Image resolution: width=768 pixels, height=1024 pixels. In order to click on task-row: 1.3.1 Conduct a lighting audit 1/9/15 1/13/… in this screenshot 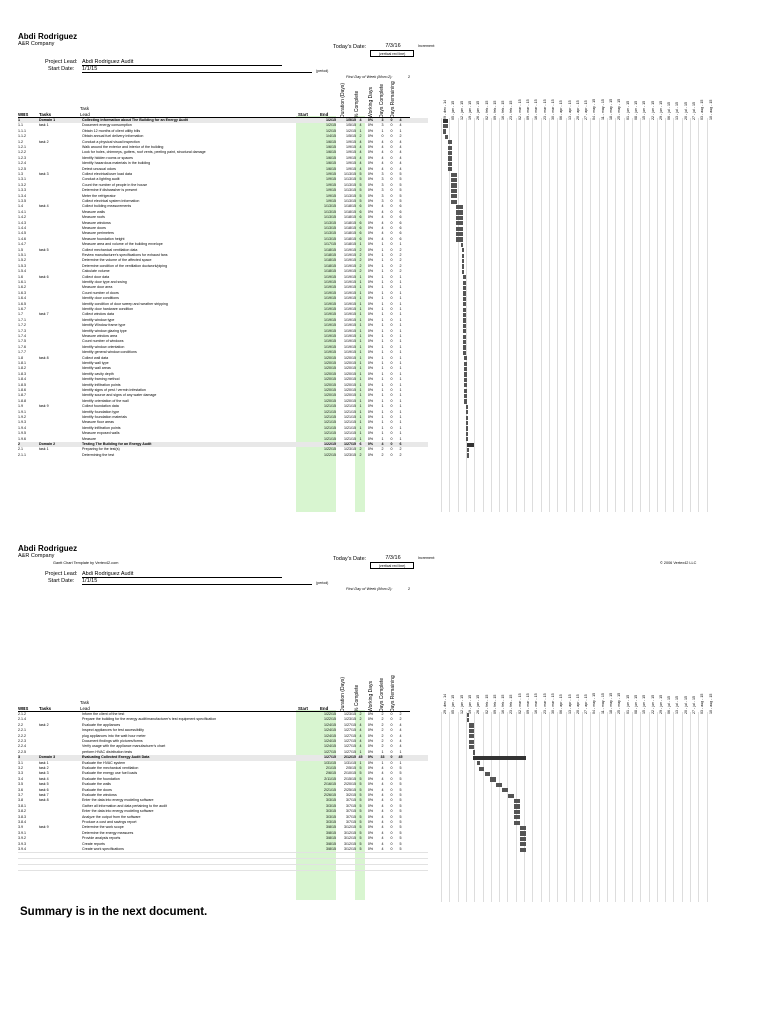, I will do `click(223, 179)`.